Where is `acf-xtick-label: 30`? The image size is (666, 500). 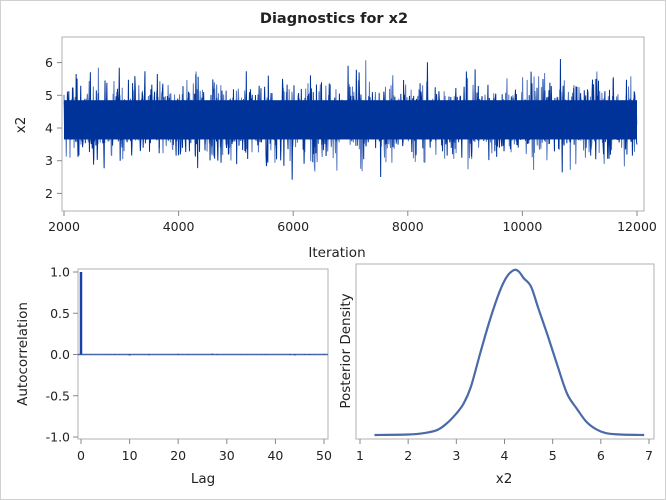 acf-xtick-label: 30 is located at coordinates (227, 455).